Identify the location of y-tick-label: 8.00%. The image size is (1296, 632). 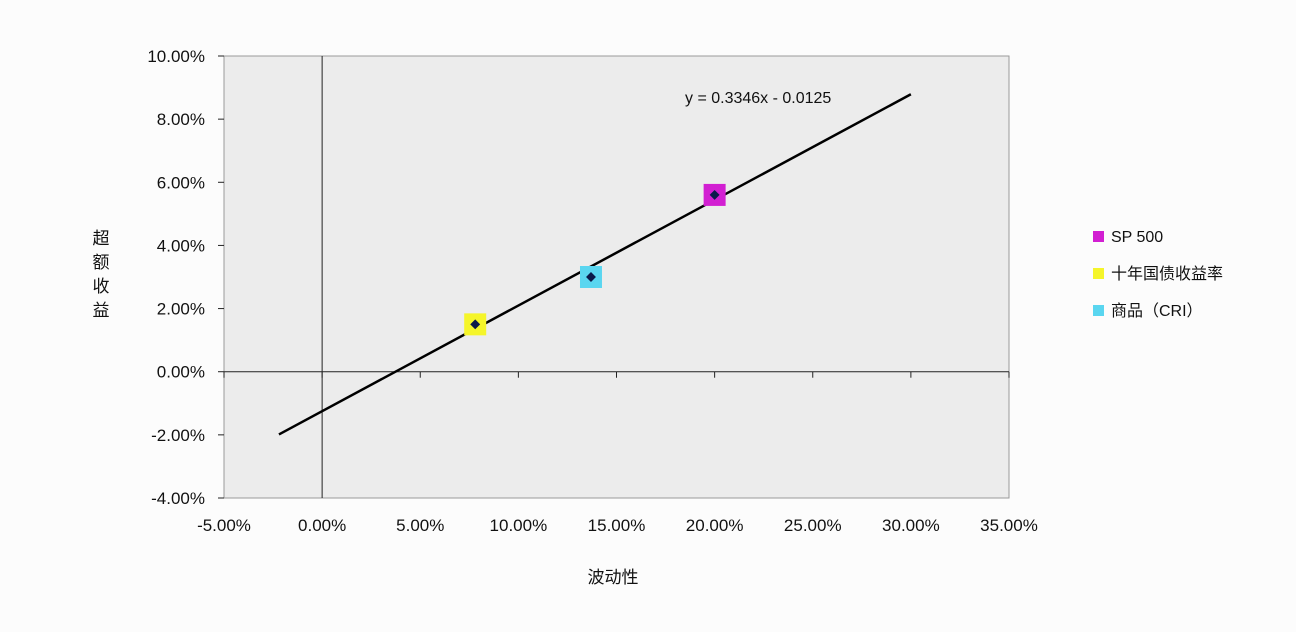
(181, 119).